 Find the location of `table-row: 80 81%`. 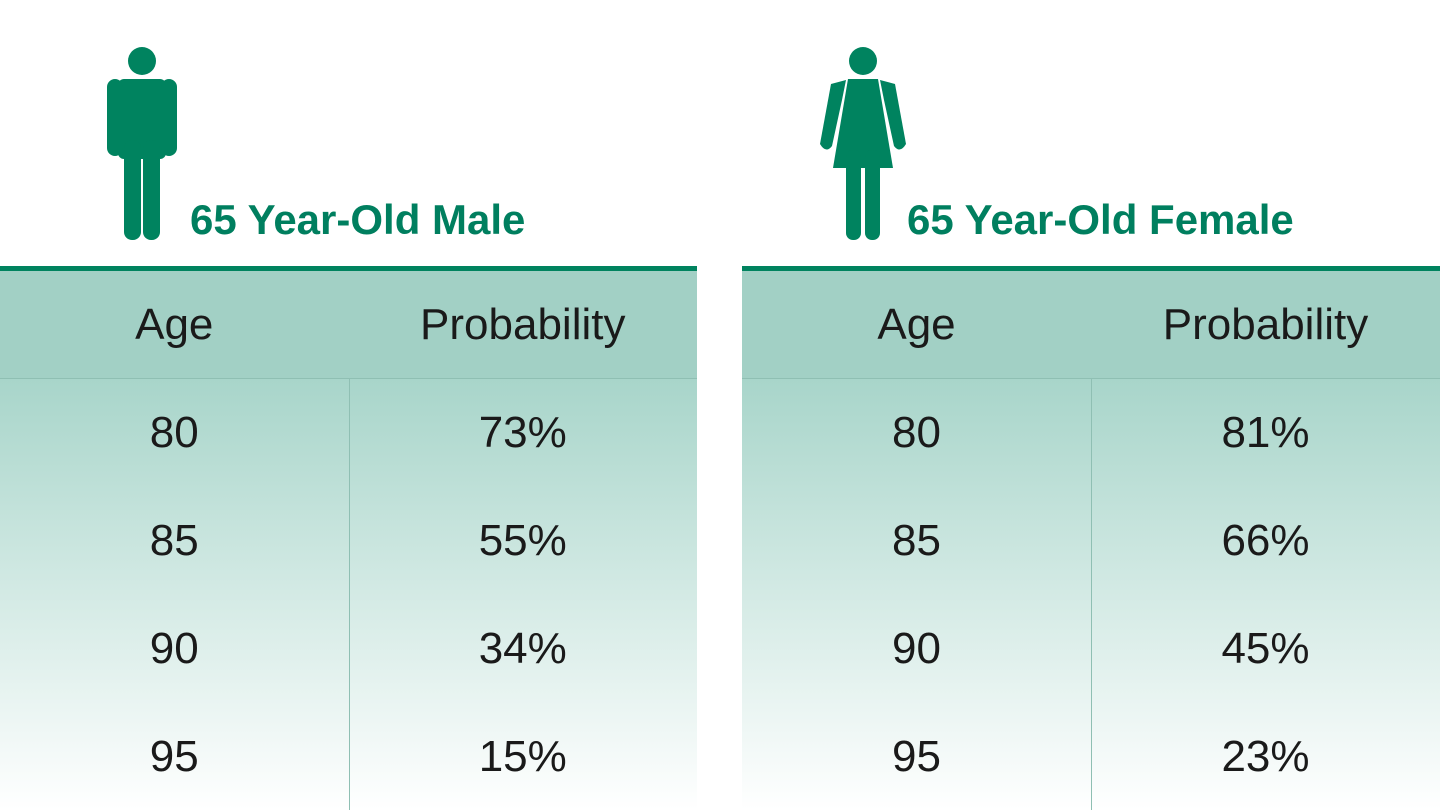

table-row: 80 81% is located at coordinates (1091, 433).